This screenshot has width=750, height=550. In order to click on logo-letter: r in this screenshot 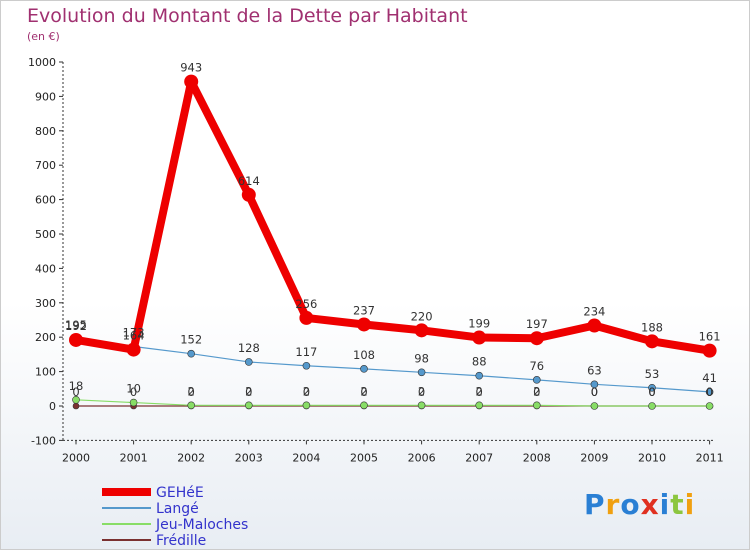, I will do `click(613, 504)`.